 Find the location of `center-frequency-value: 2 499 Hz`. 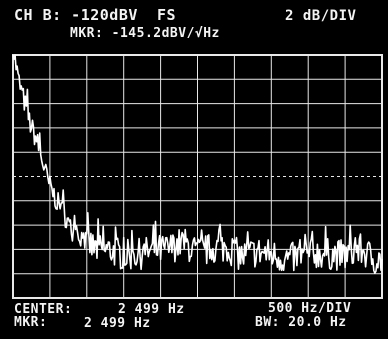

center-frequency-value: 2 499 Hz is located at coordinates (151, 309).